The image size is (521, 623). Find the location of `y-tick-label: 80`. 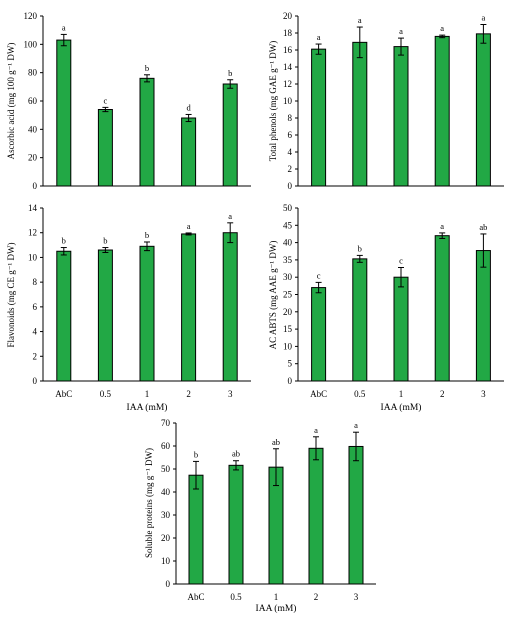

y-tick-label: 80 is located at coordinates (33, 73).